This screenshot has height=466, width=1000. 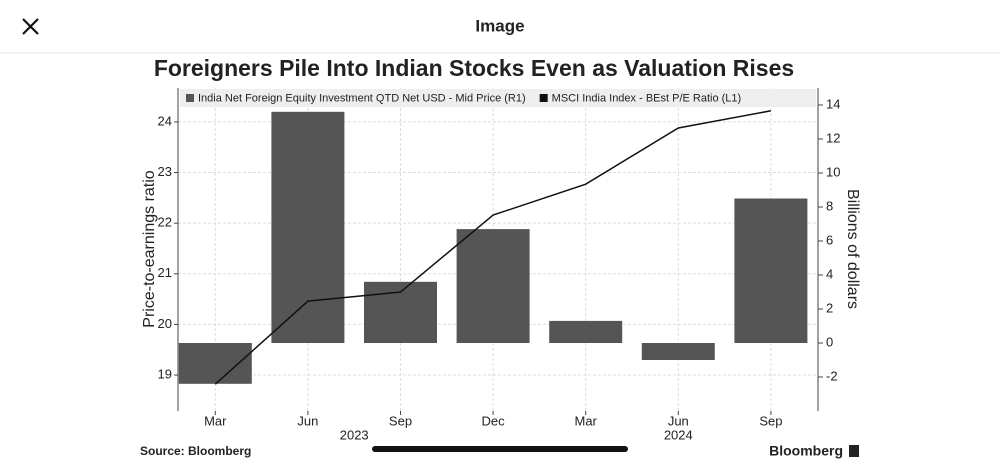 What do you see at coordinates (165, 171) in the screenshot?
I see `y-tick-label: 23` at bounding box center [165, 171].